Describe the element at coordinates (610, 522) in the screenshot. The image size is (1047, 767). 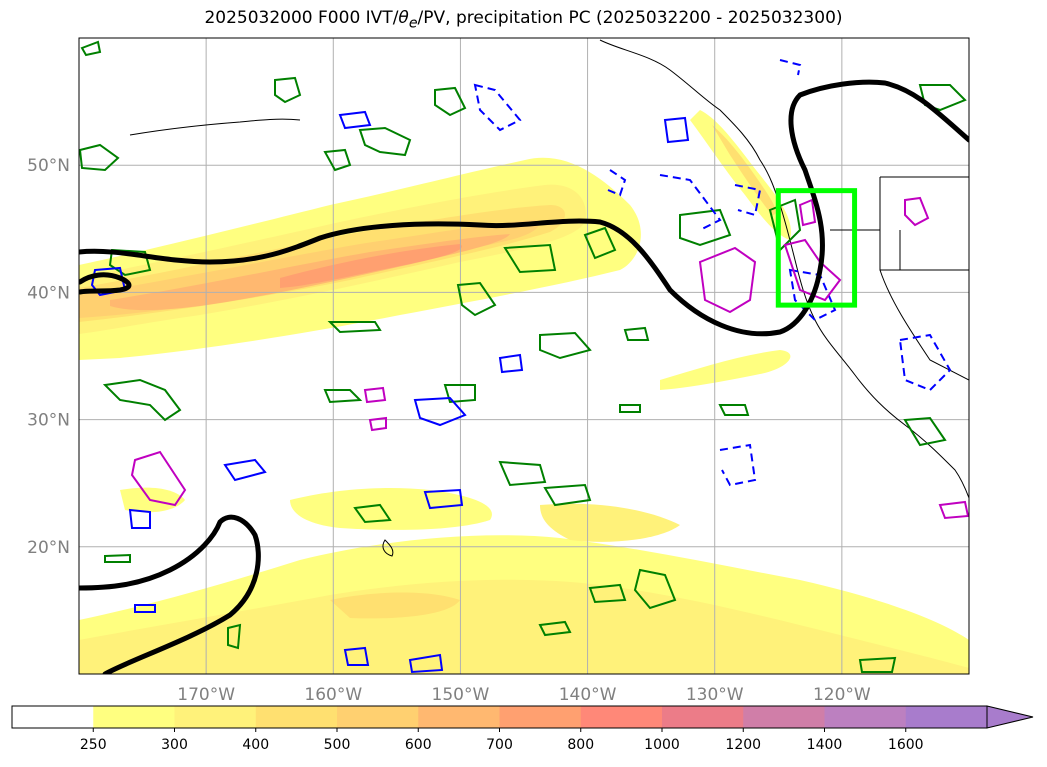
I see `ivt-south-patch-c` at that location.